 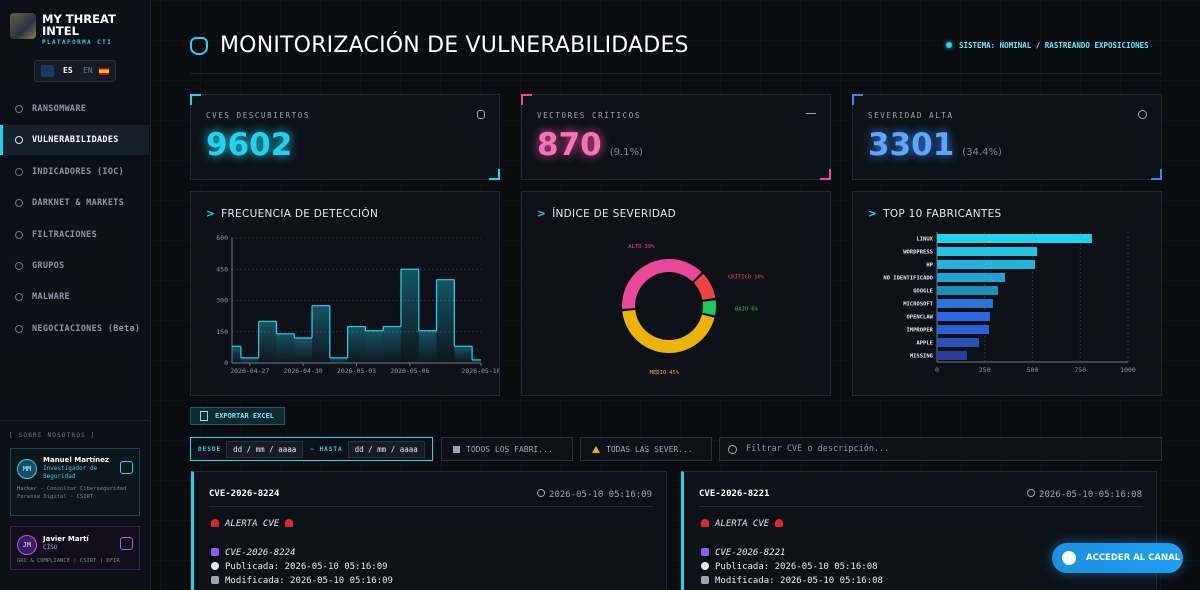 What do you see at coordinates (59, 109) in the screenshot?
I see `nav-label: RANSOMWARE` at bounding box center [59, 109].